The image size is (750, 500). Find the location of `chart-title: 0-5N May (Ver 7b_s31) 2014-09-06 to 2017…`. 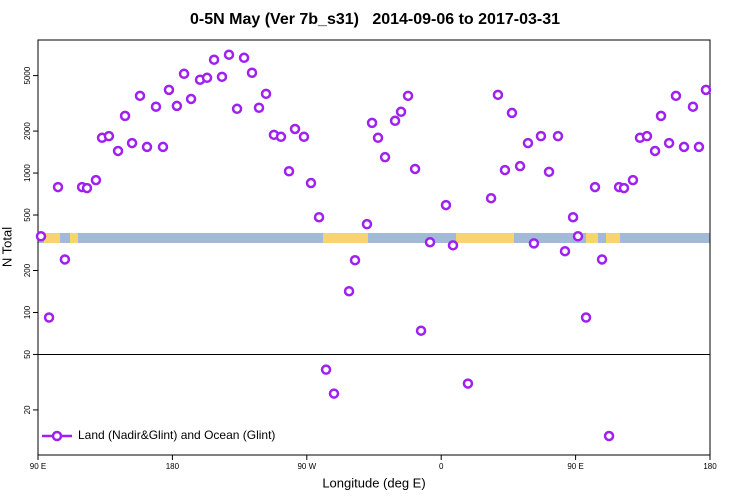

chart-title: 0-5N May (Ver 7b_s31) 2014-09-06 to 2017… is located at coordinates (375, 19).